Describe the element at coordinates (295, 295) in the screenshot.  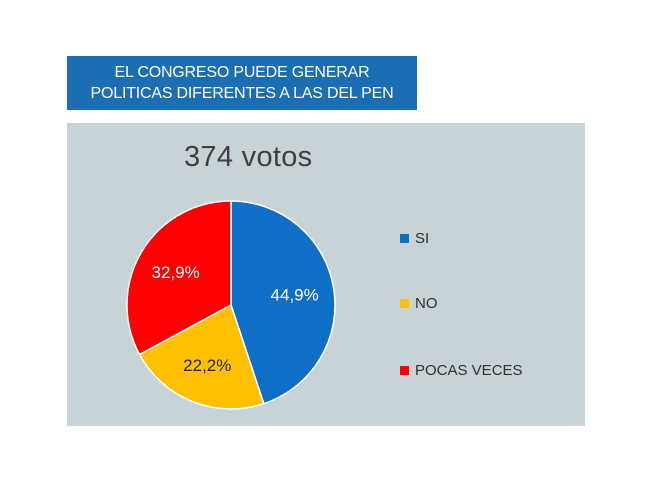
I see `data-label-si: 44,9%` at that location.